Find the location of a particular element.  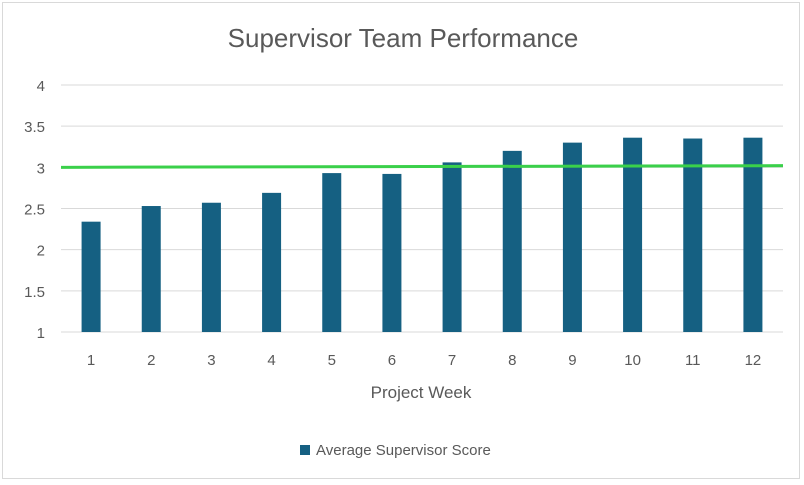

reference-line is located at coordinates (422, 166).